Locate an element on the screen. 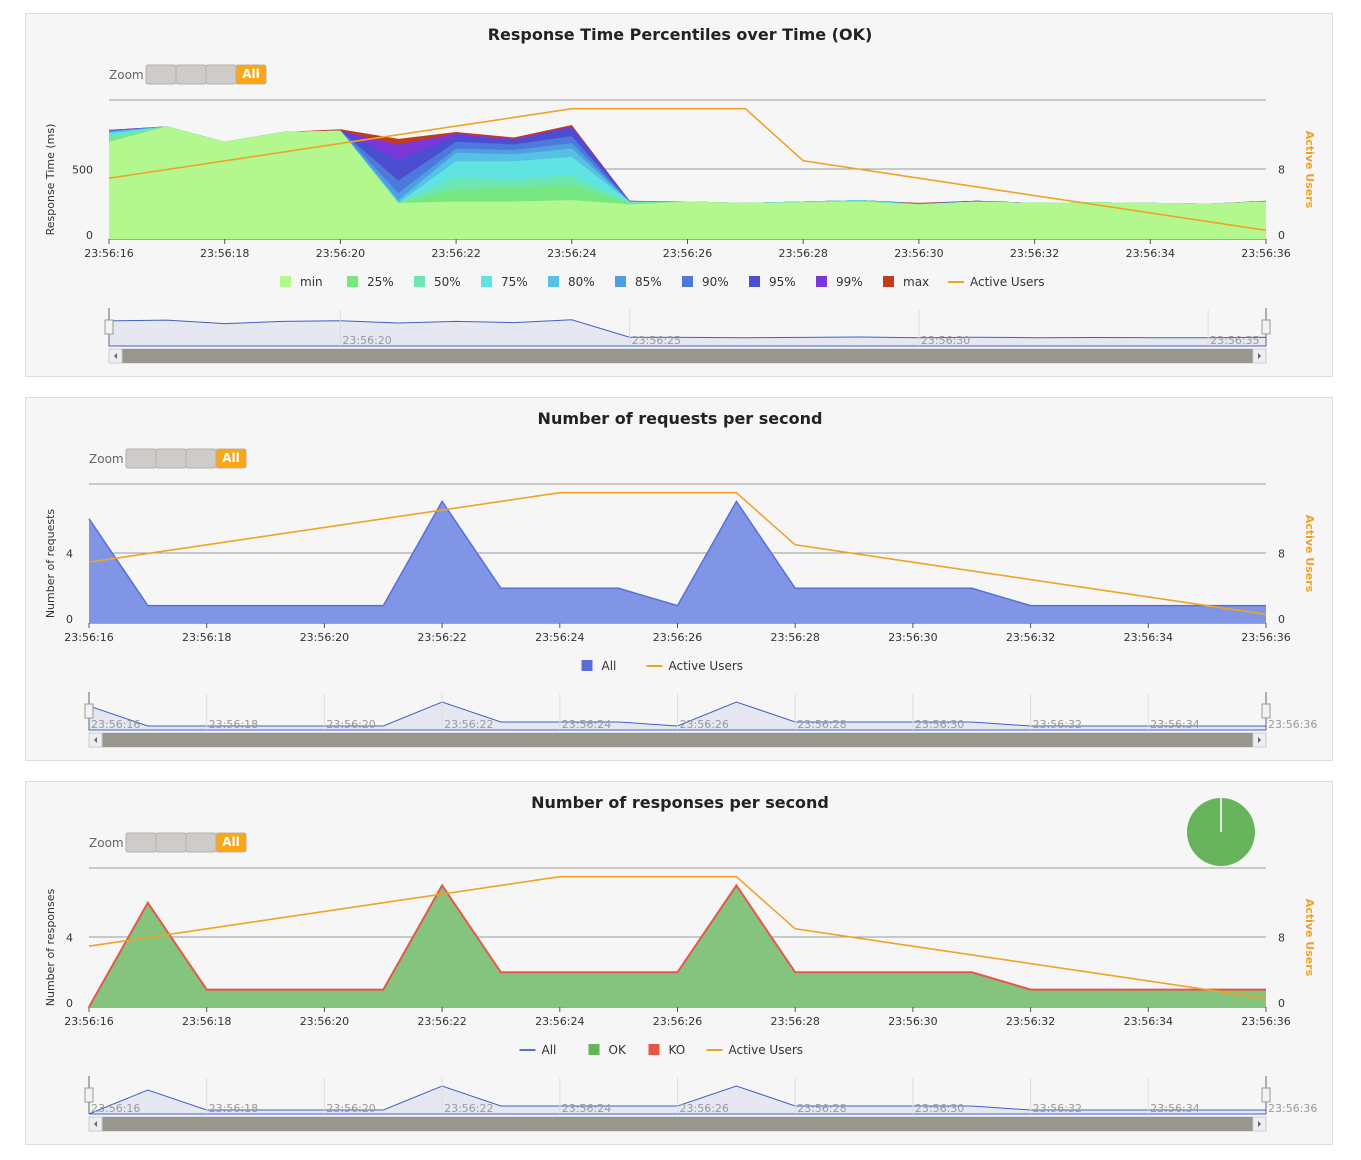 The height and width of the screenshot is (1160, 1361). legend-item-90-: 90% is located at coordinates (705, 282).